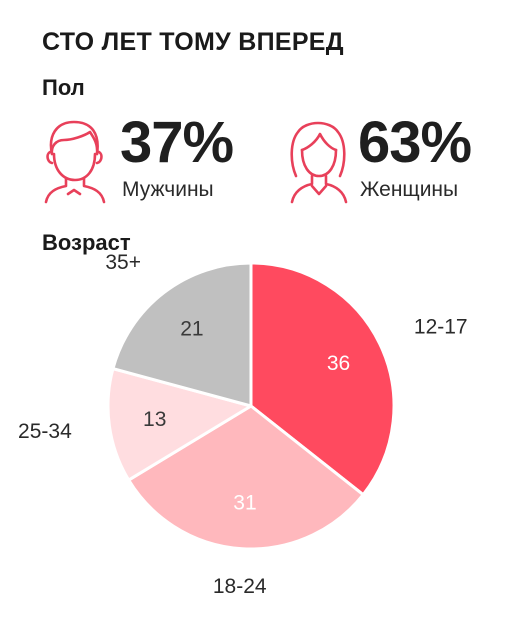  What do you see at coordinates (168, 189) in the screenshot?
I see `male-label: Мужчины` at bounding box center [168, 189].